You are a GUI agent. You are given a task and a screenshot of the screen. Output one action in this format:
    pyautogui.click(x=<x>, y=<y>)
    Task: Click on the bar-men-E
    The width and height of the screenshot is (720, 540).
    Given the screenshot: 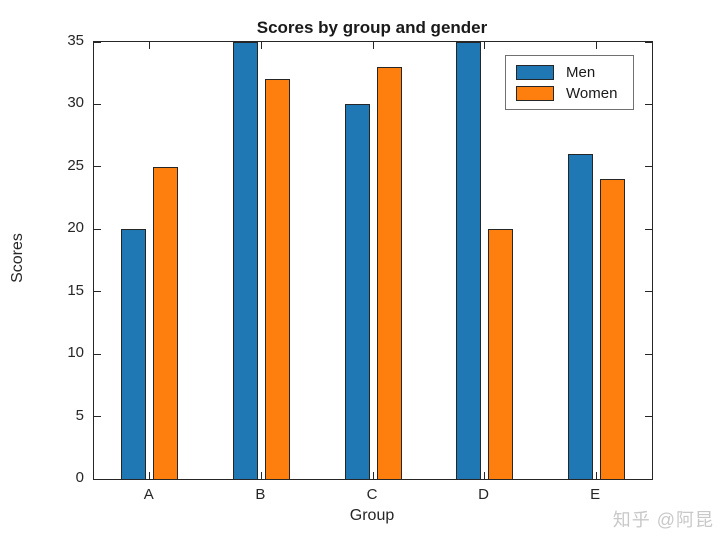 What is the action you would take?
    pyautogui.click(x=580, y=316)
    